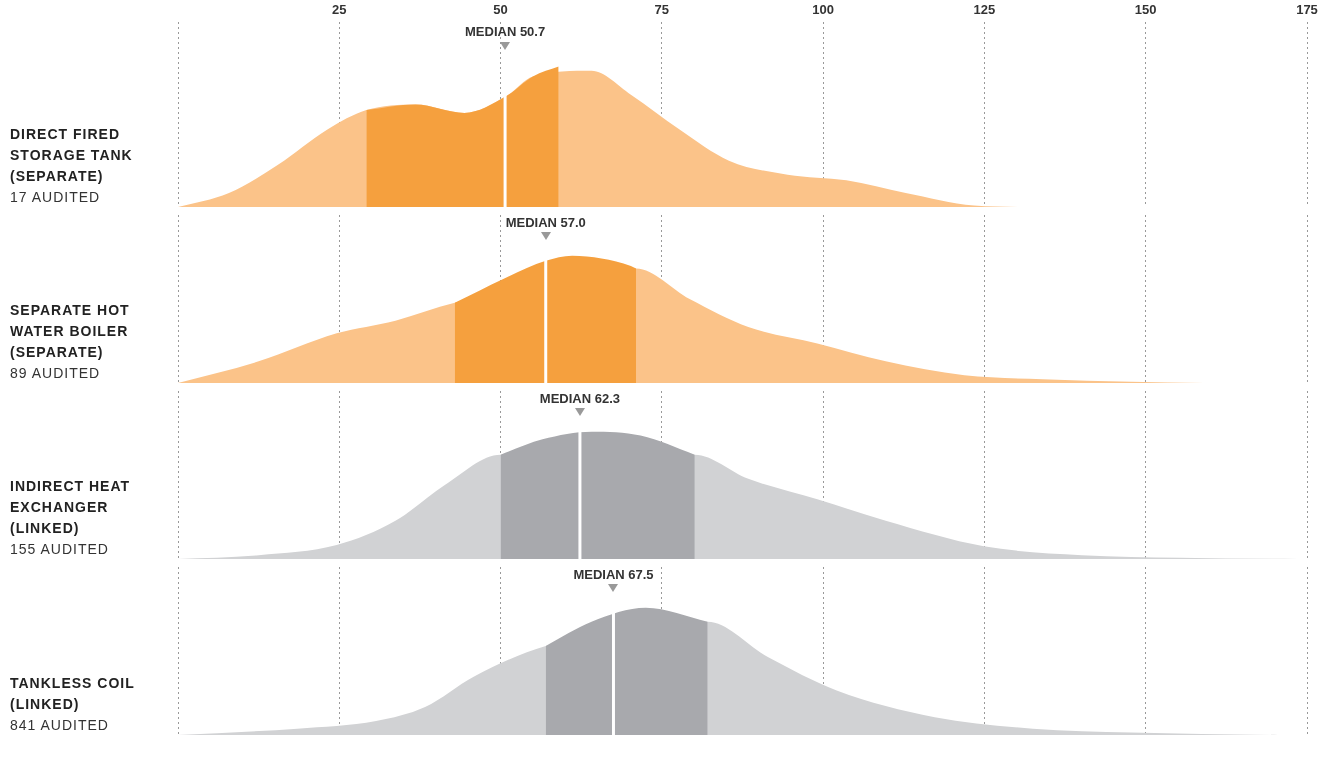 Image resolution: width=1323 pixels, height=777 pixels. What do you see at coordinates (580, 398) in the screenshot?
I see `ref-line-label: MEDIAN 62.3` at bounding box center [580, 398].